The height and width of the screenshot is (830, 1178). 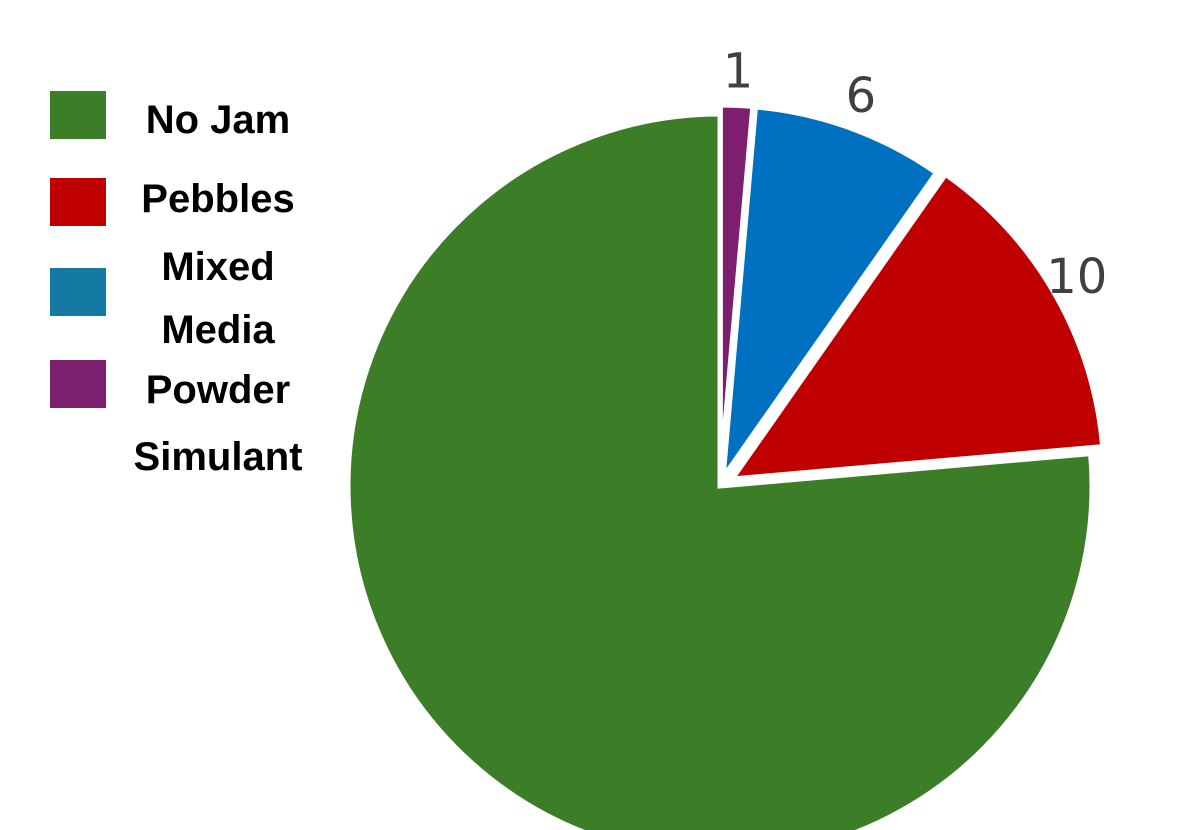 What do you see at coordinates (218, 457) in the screenshot?
I see `legend-label-powder-simulant-line-2: Simulant` at bounding box center [218, 457].